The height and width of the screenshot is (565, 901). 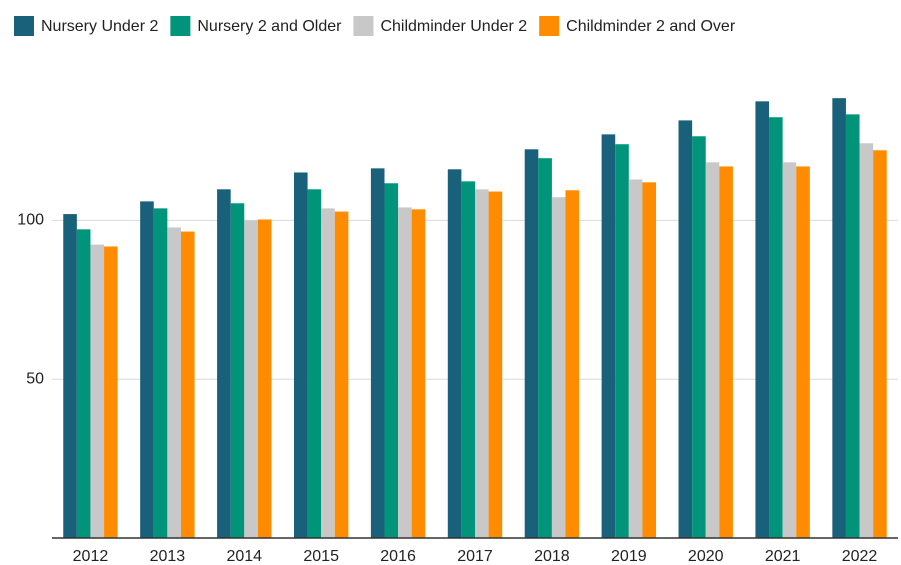 I want to click on x-tick-label: 2021, so click(x=783, y=556).